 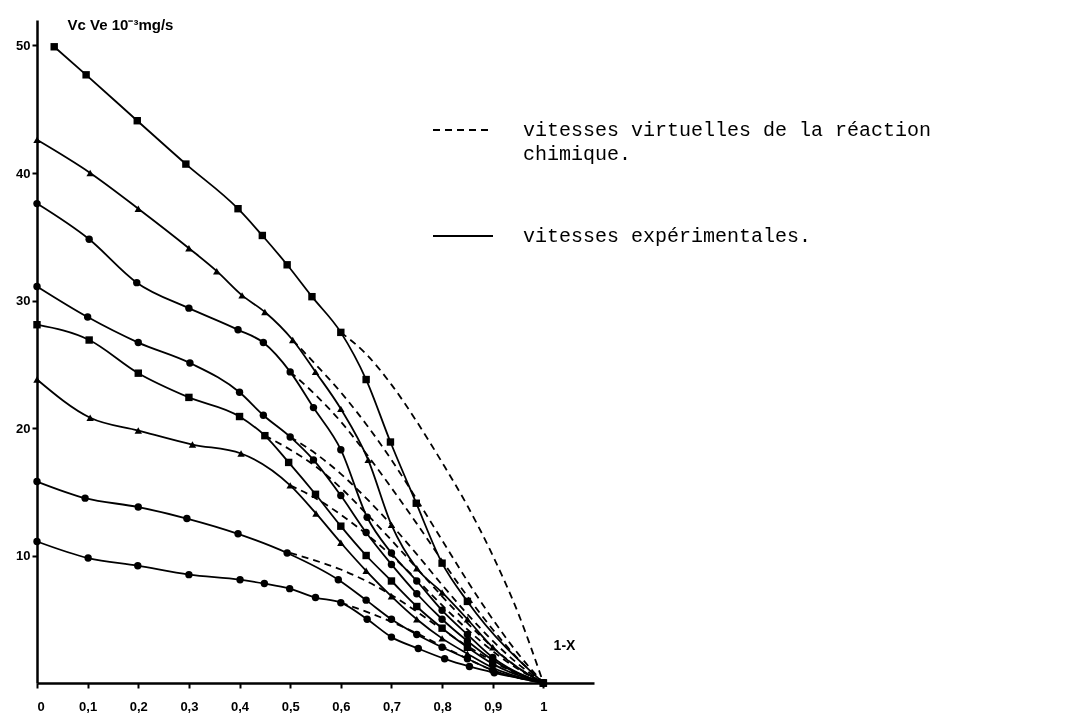 I want to click on x-tick-label: 0,2, so click(x=138, y=706).